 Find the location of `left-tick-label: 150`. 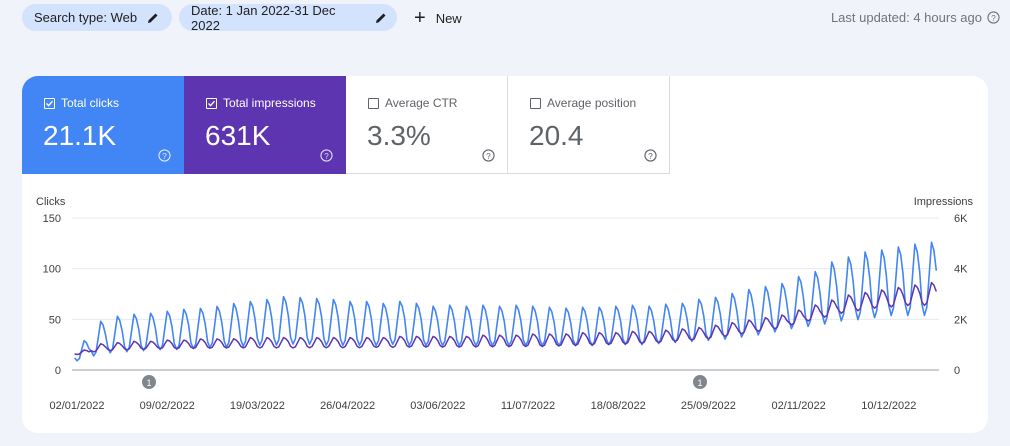

left-tick-label: 150 is located at coordinates (52, 219).